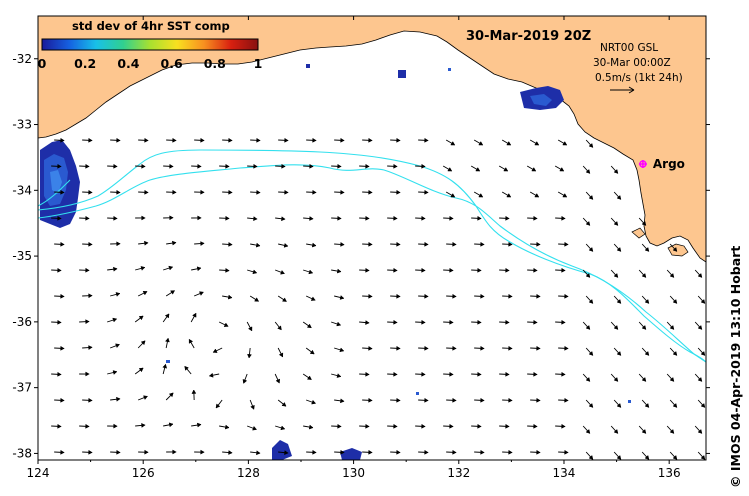 This screenshot has width=749, height=496. What do you see at coordinates (353, 473) in the screenshot?
I see `x-tick-label: 130` at bounding box center [353, 473].